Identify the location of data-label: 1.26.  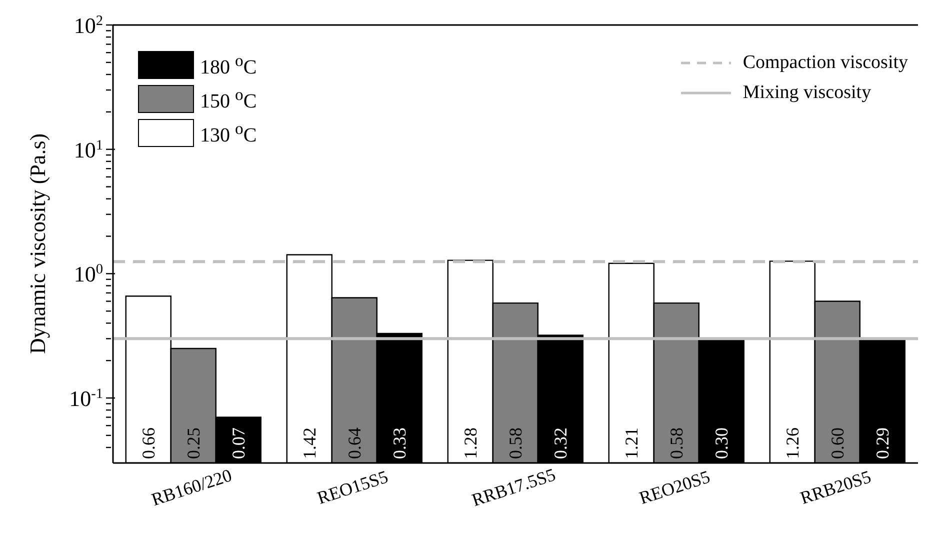
(792, 443).